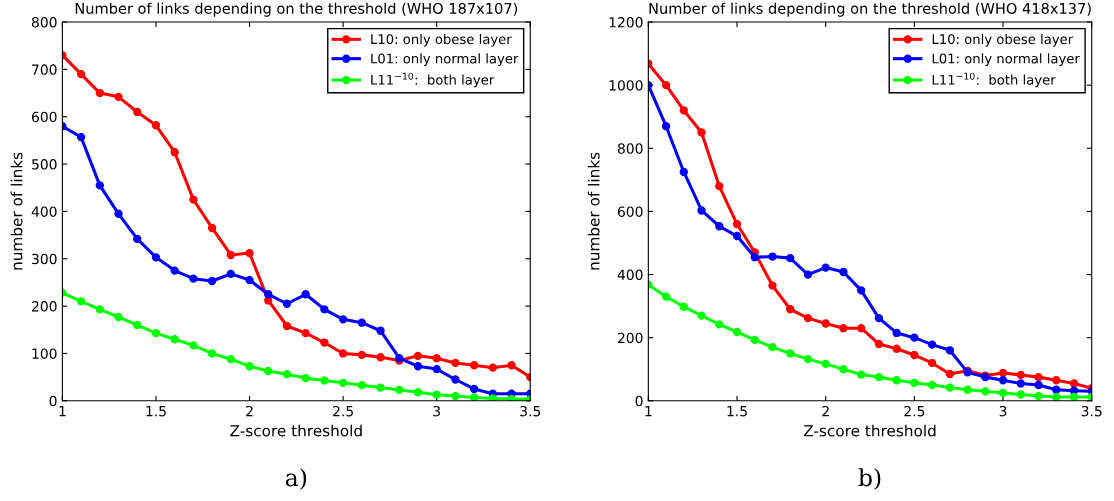 The height and width of the screenshot is (501, 1114). What do you see at coordinates (44, 353) in the screenshot?
I see `y-tick-label: 100` at bounding box center [44, 353].